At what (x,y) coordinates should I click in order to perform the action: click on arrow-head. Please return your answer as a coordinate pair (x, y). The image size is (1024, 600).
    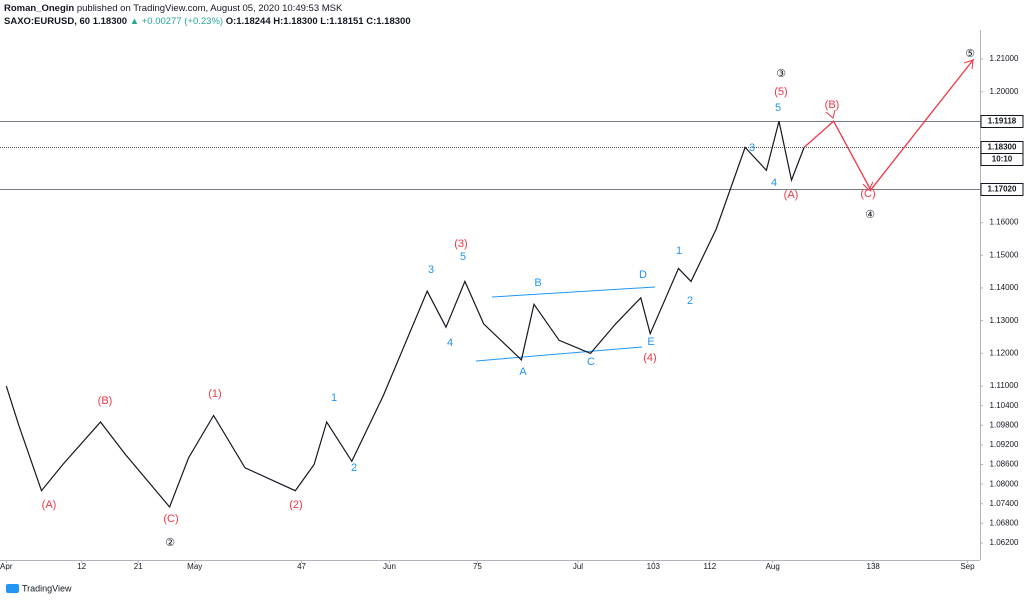
    Looking at the image, I should click on (830, 114).